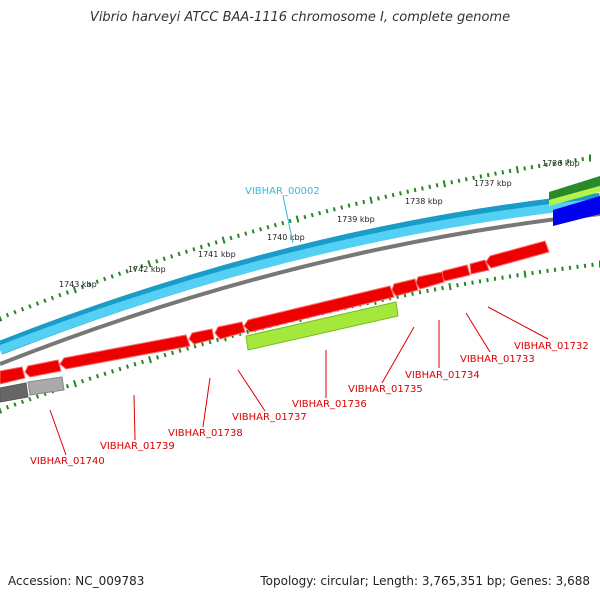 The image size is (600, 600). I want to click on rna-label: VIBHAR_00002, so click(282, 191).